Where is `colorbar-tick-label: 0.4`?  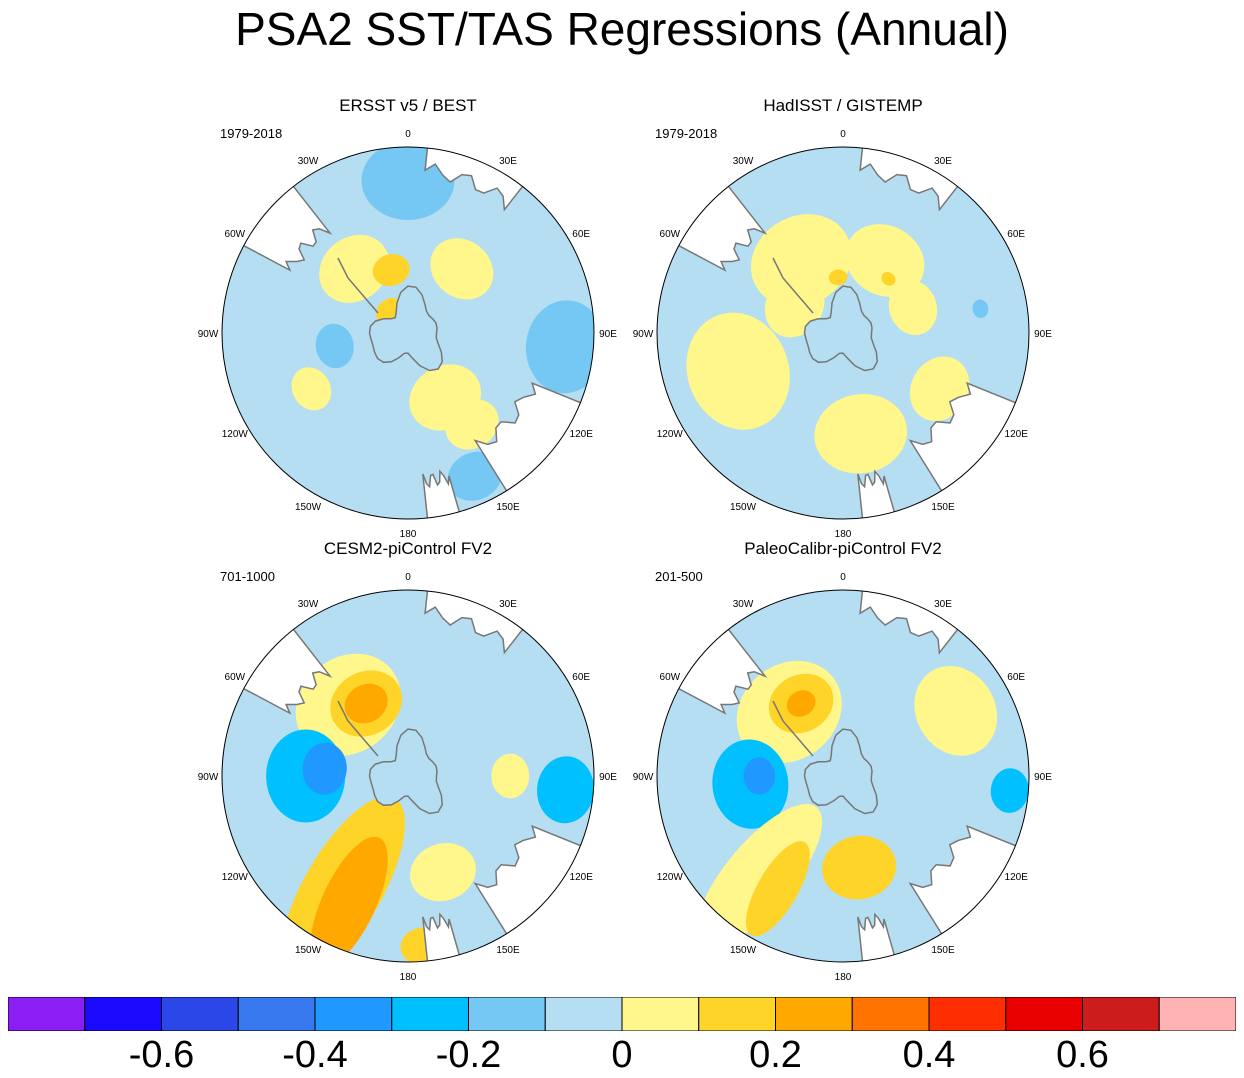 colorbar-tick-label: 0.4 is located at coordinates (929, 1055).